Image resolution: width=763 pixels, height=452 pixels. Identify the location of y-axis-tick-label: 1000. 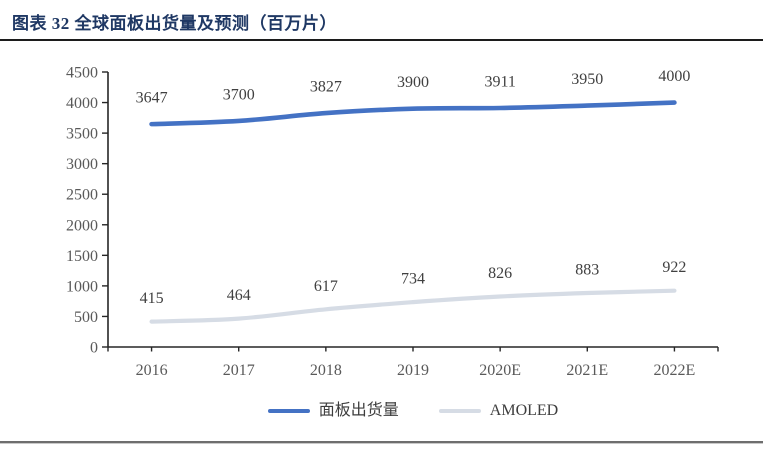
(82, 286).